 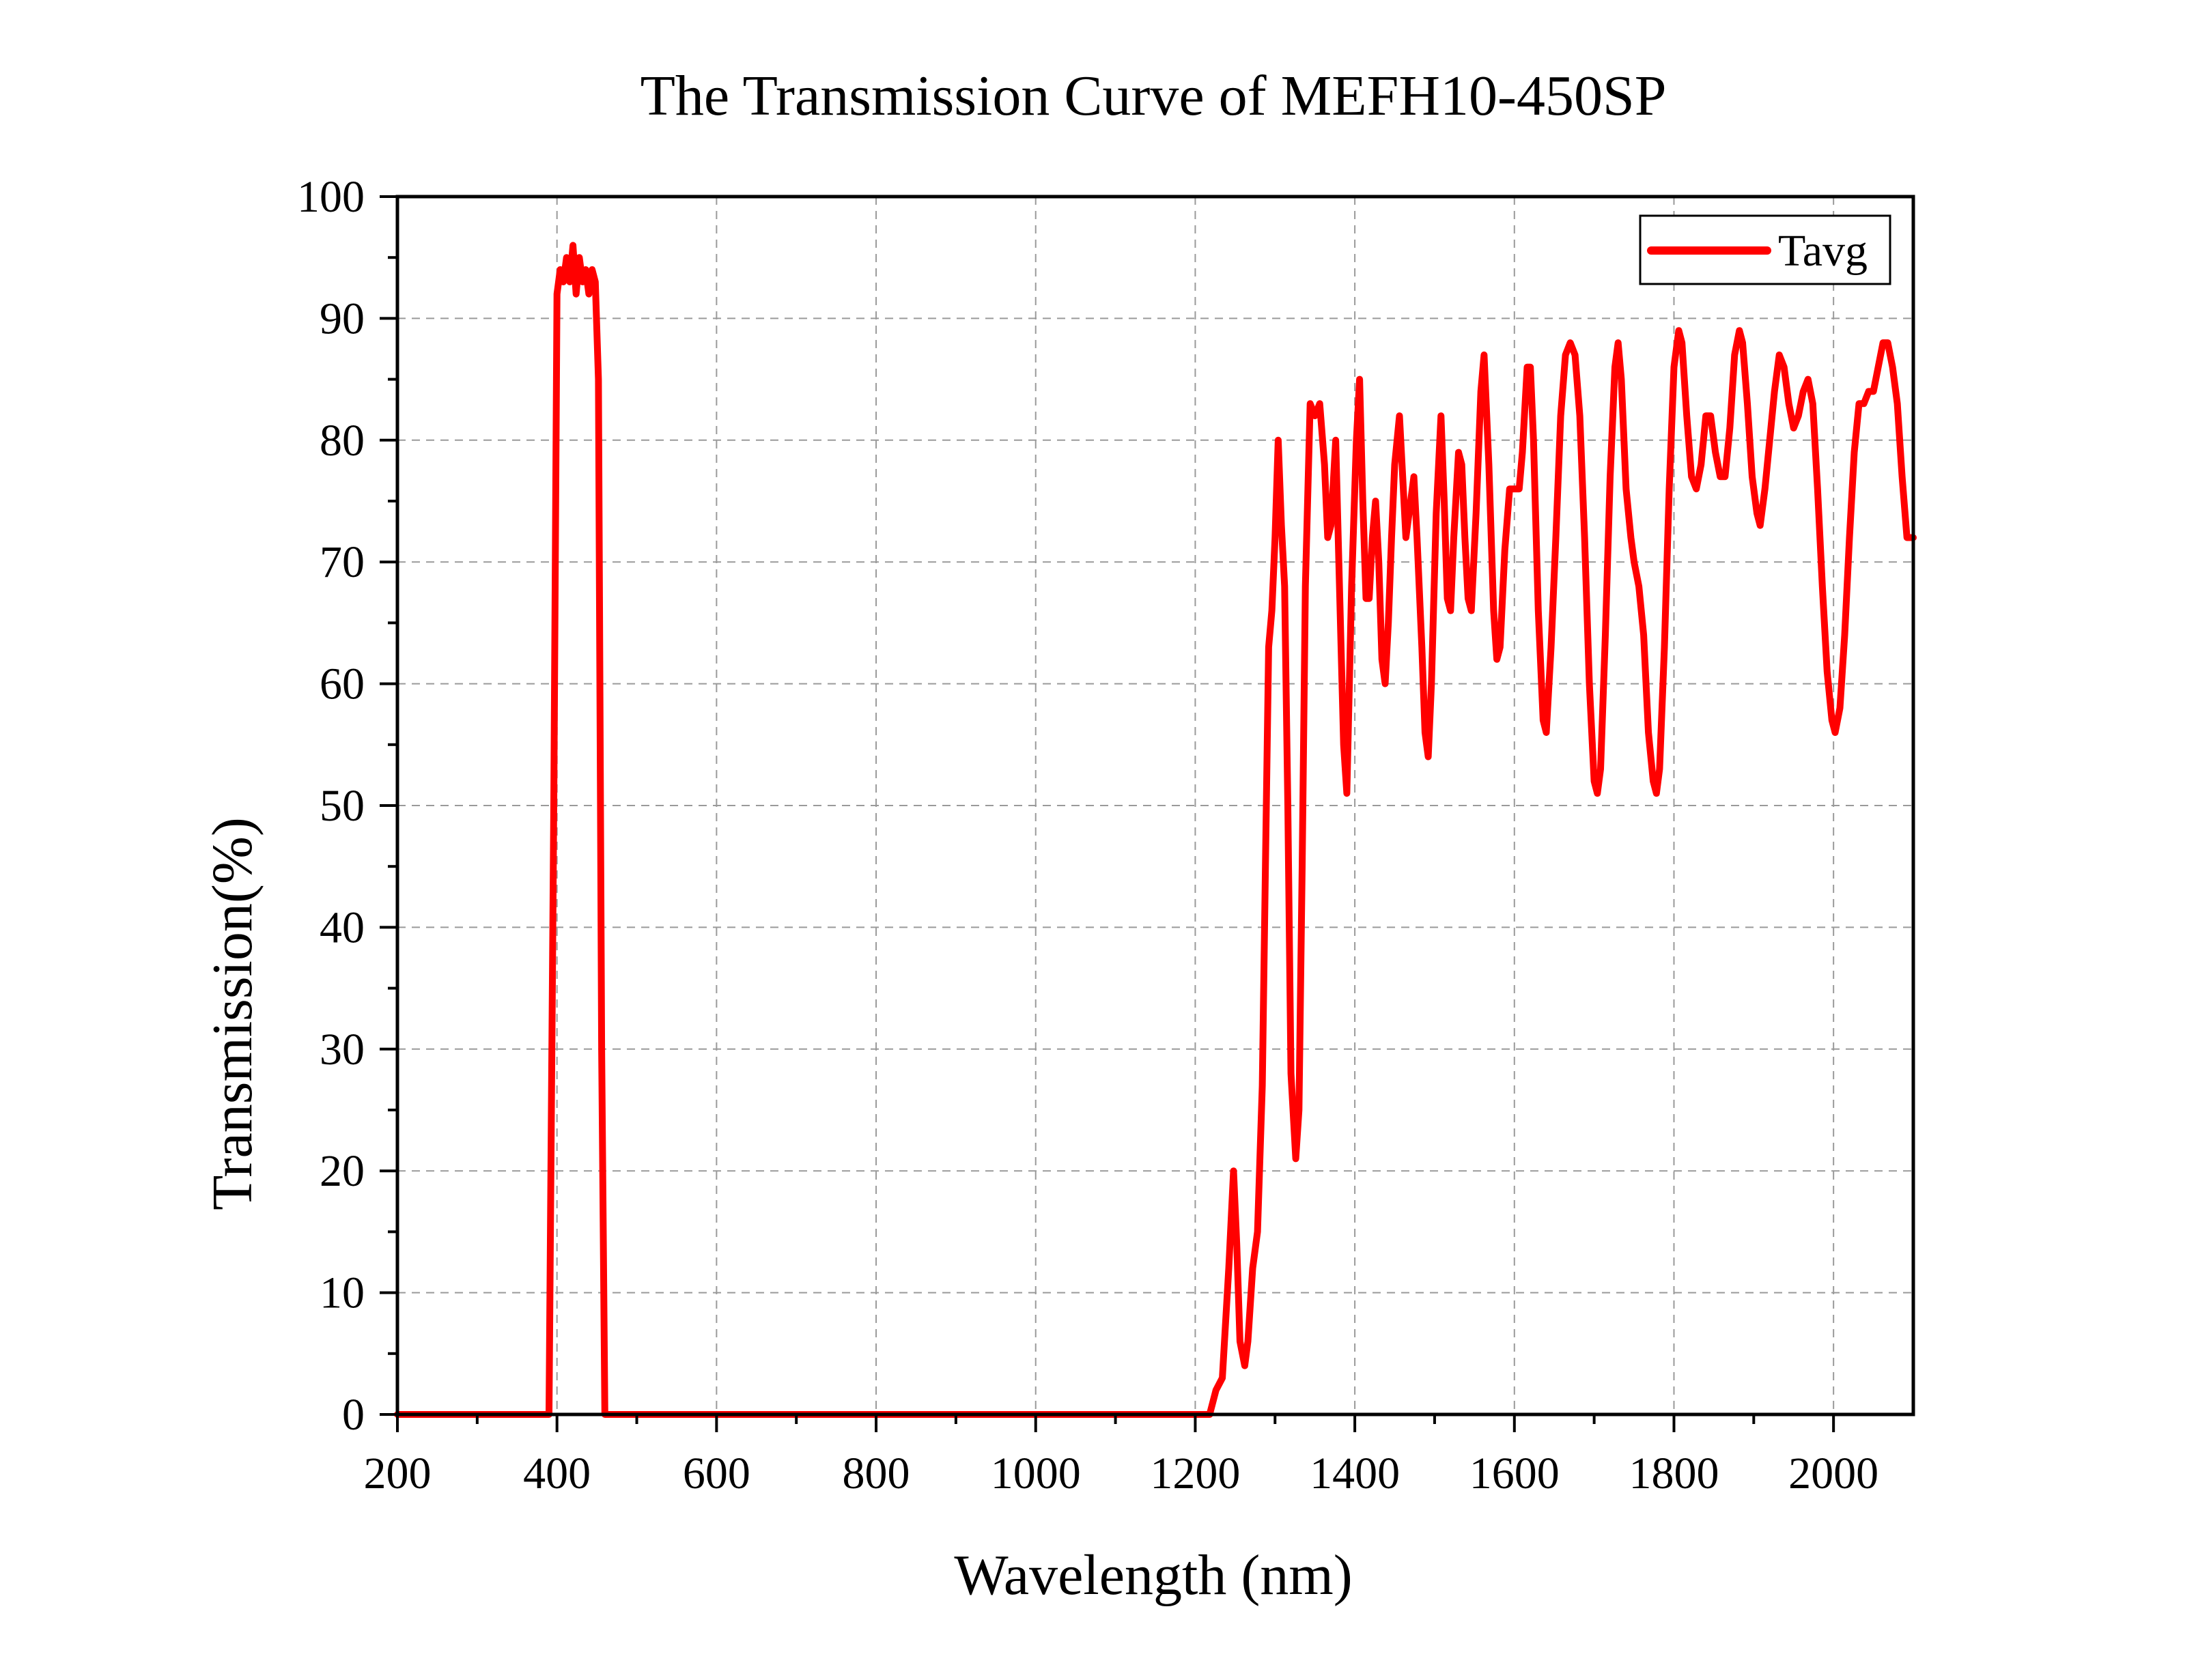 I want to click on x-tick-label: 600, so click(x=717, y=1473).